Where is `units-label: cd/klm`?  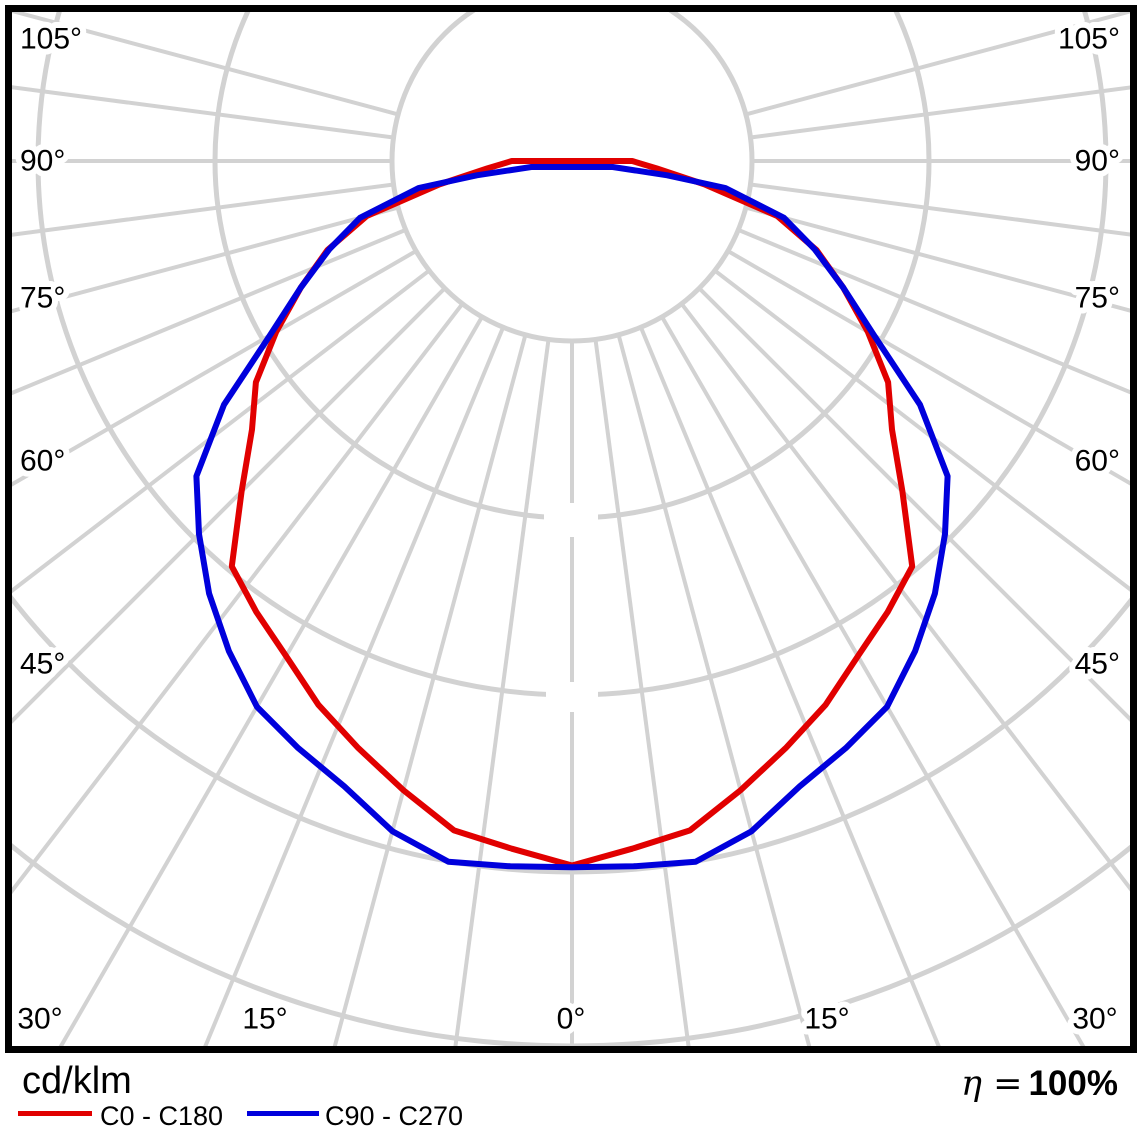 units-label: cd/klm is located at coordinates (77, 1081).